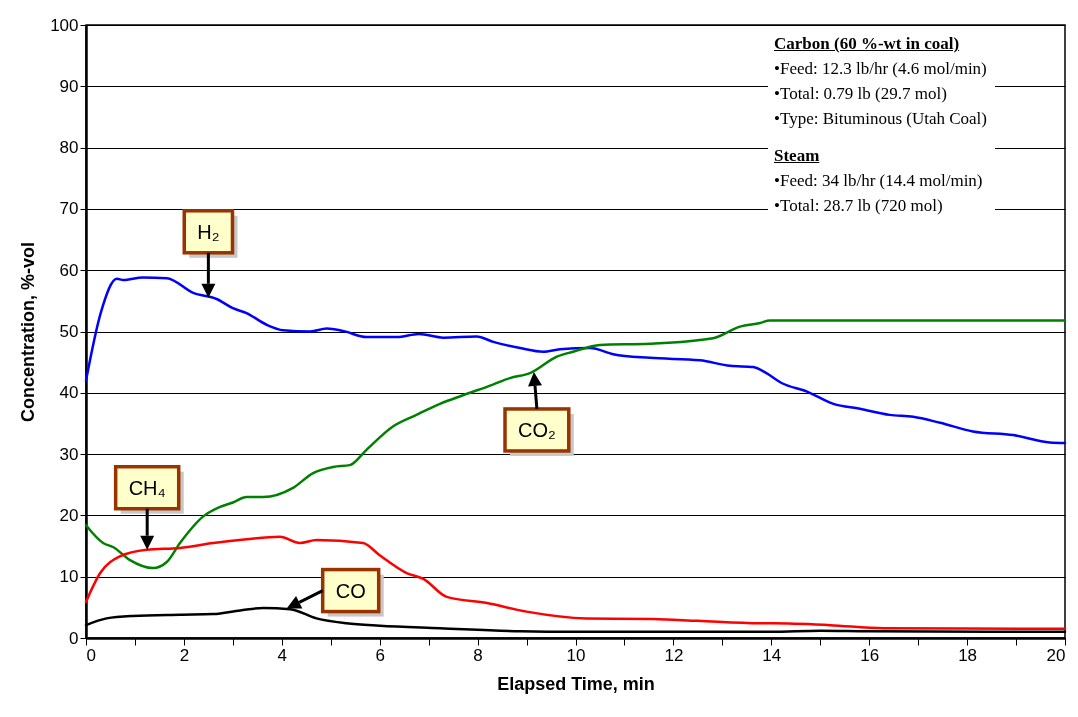 The height and width of the screenshot is (717, 1078). I want to click on y-tick-label: 60, so click(69, 270).